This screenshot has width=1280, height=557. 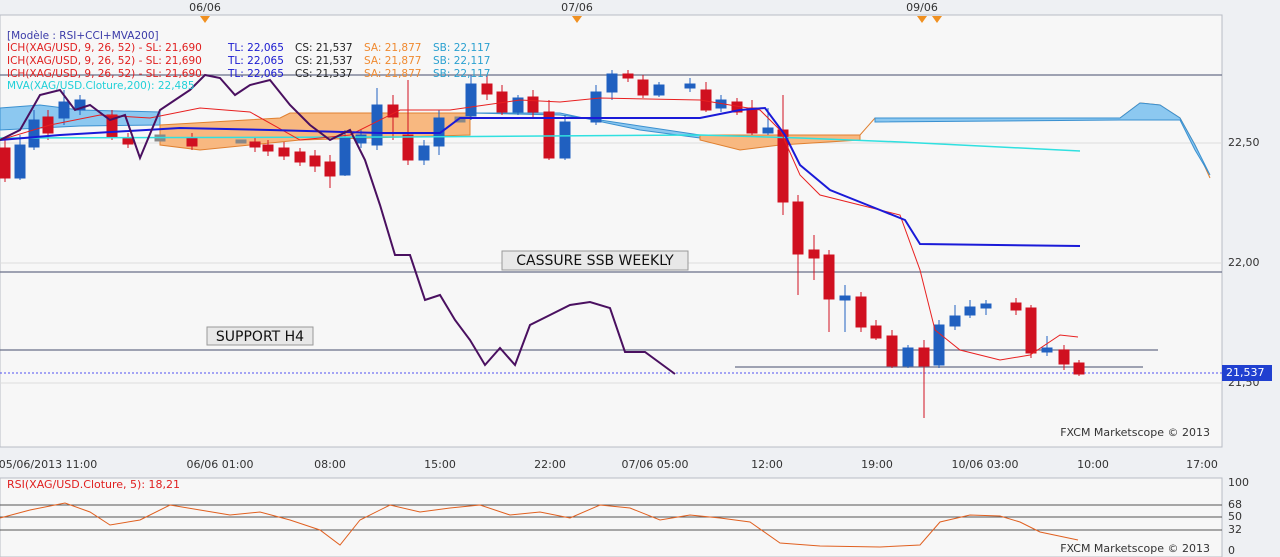 What do you see at coordinates (571, 19) in the screenshot?
I see `date-markers` at bounding box center [571, 19].